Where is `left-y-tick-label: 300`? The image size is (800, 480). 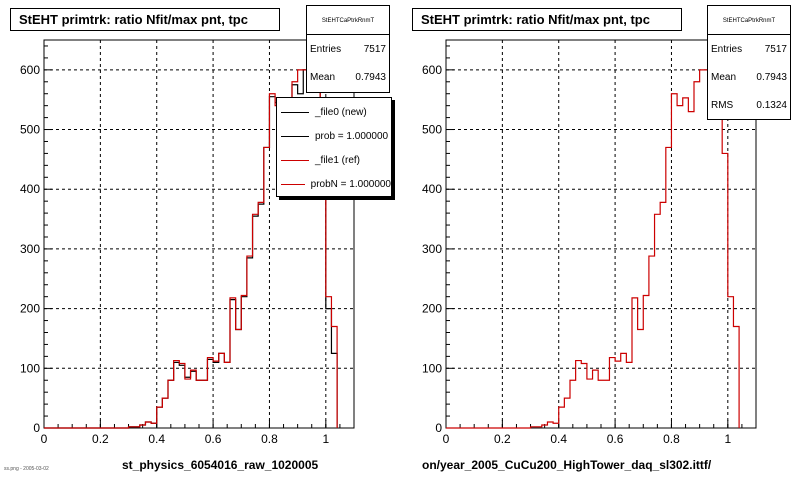
left-y-tick-label: 300 is located at coordinates (30, 249).